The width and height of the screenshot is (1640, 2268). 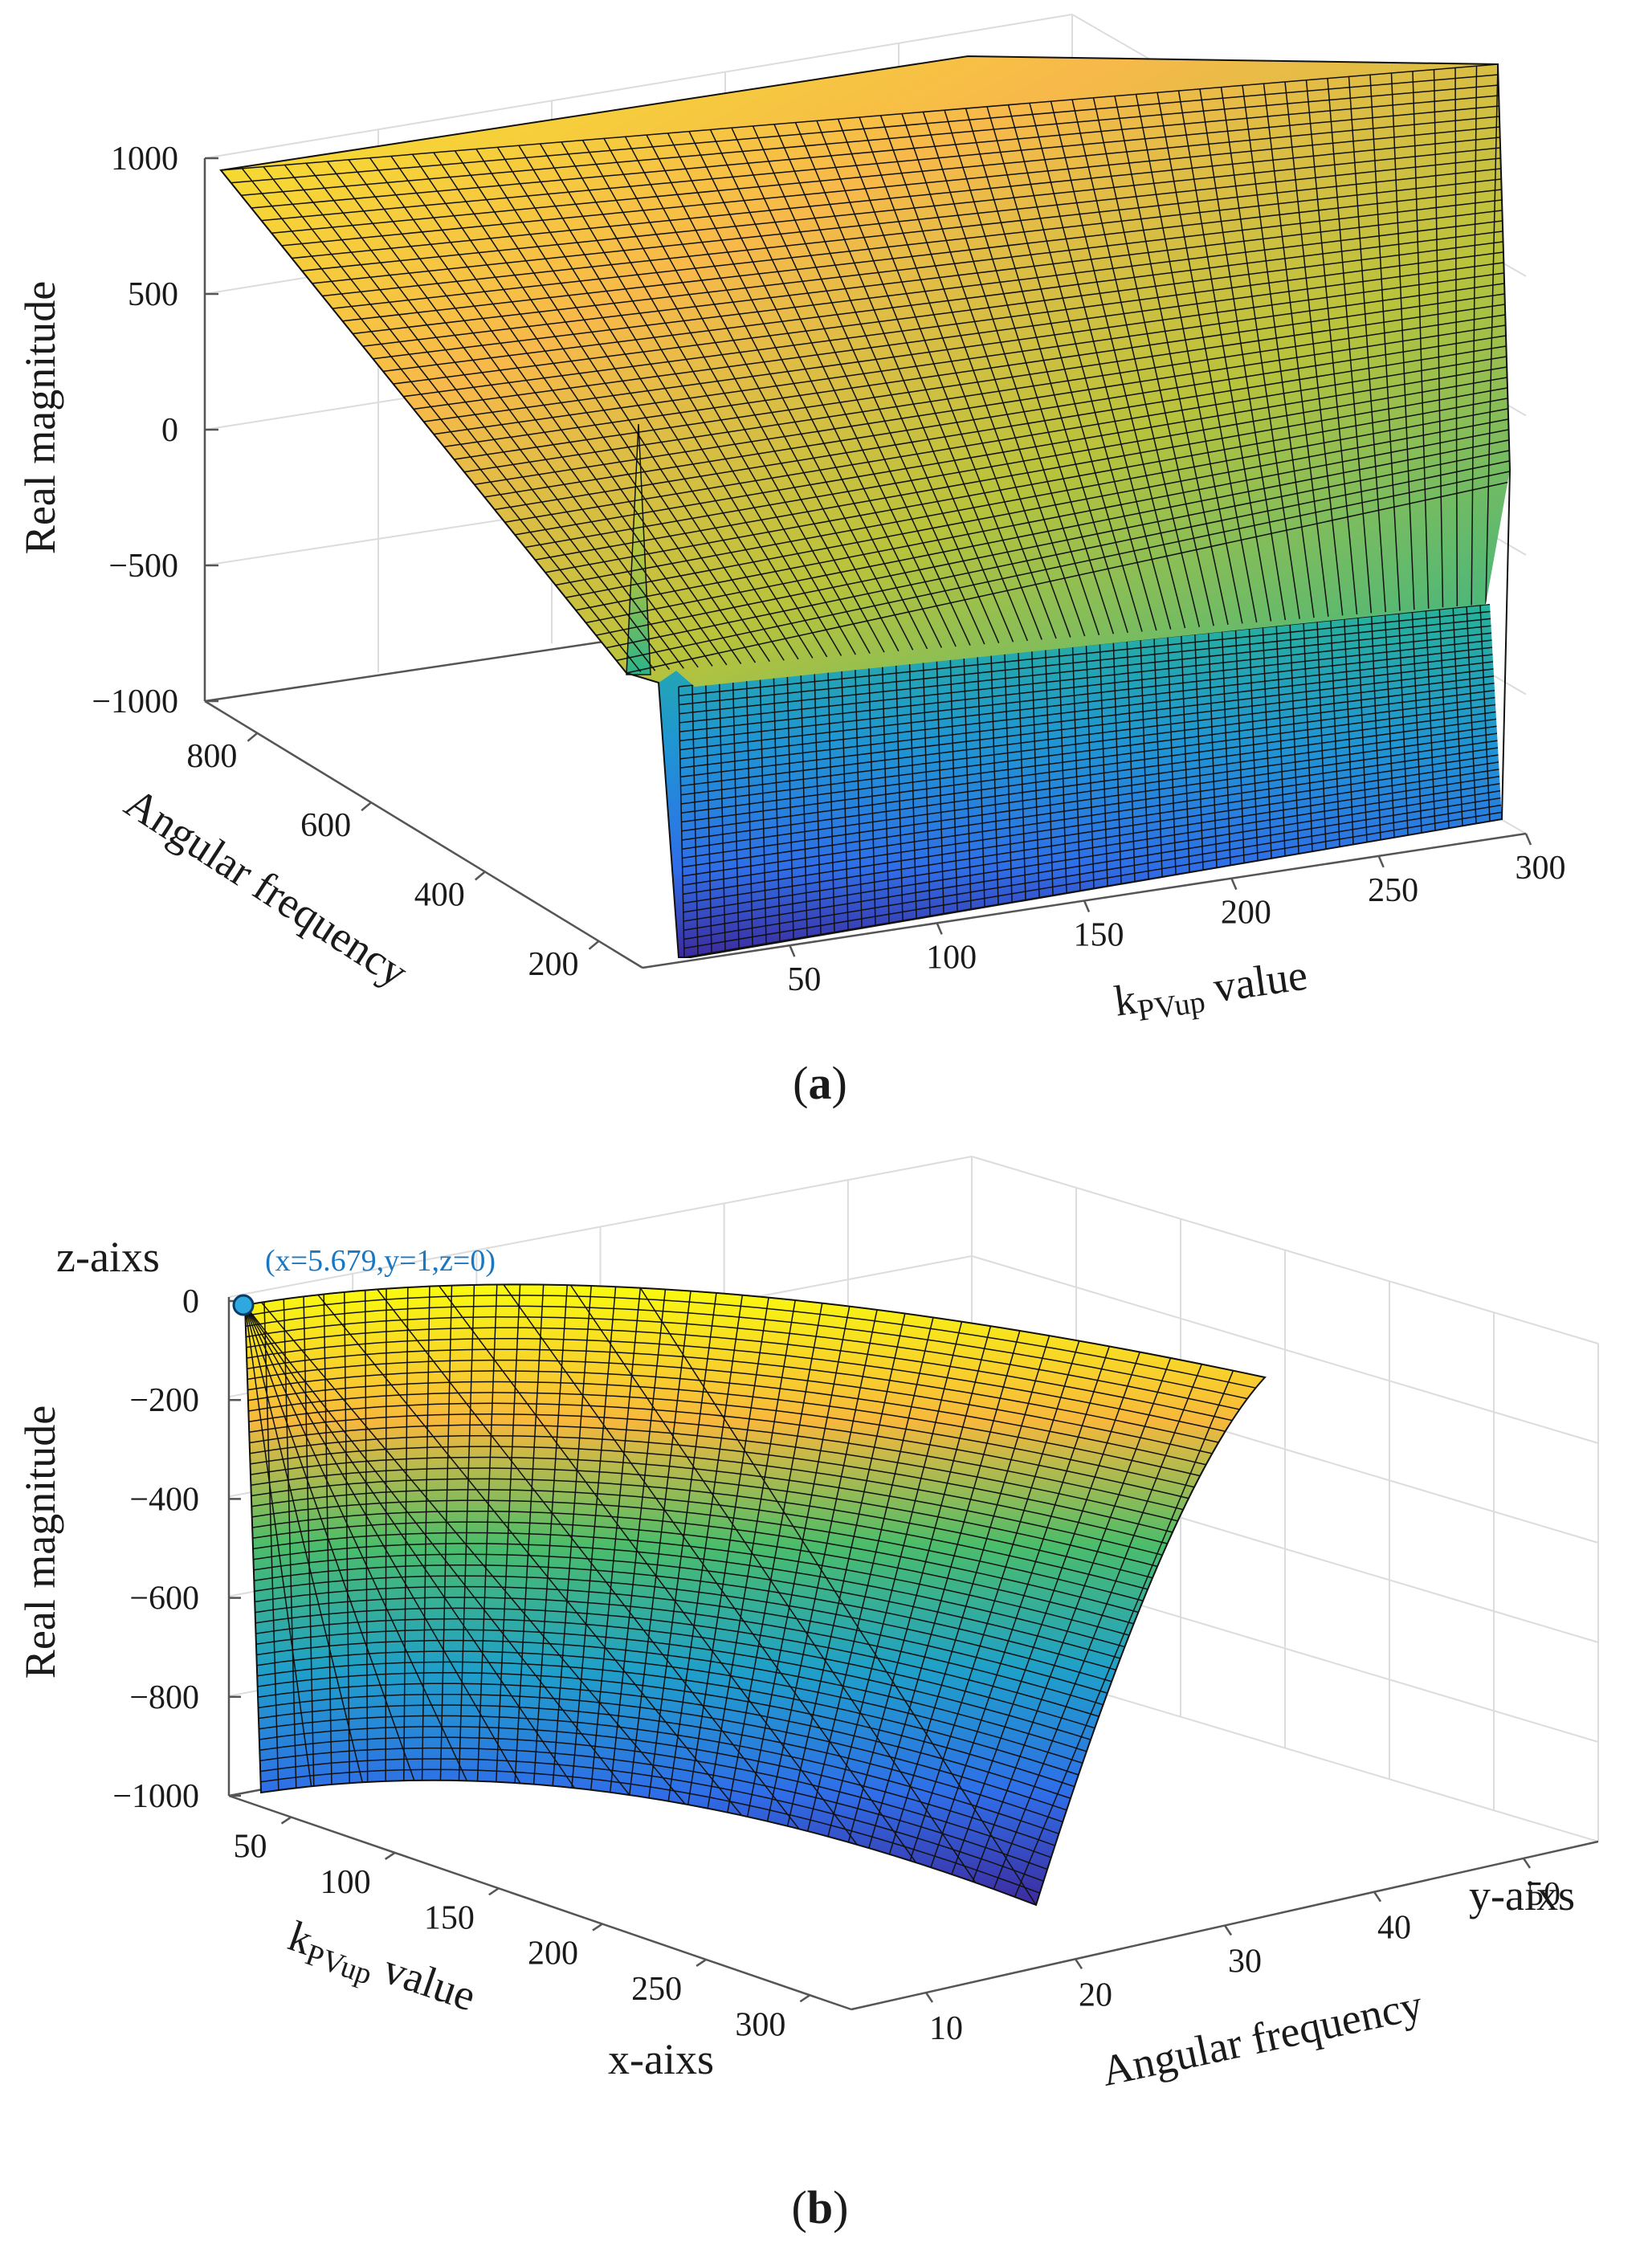 I want to click on panel-b-z-tick-label: −400, so click(x=164, y=1499).